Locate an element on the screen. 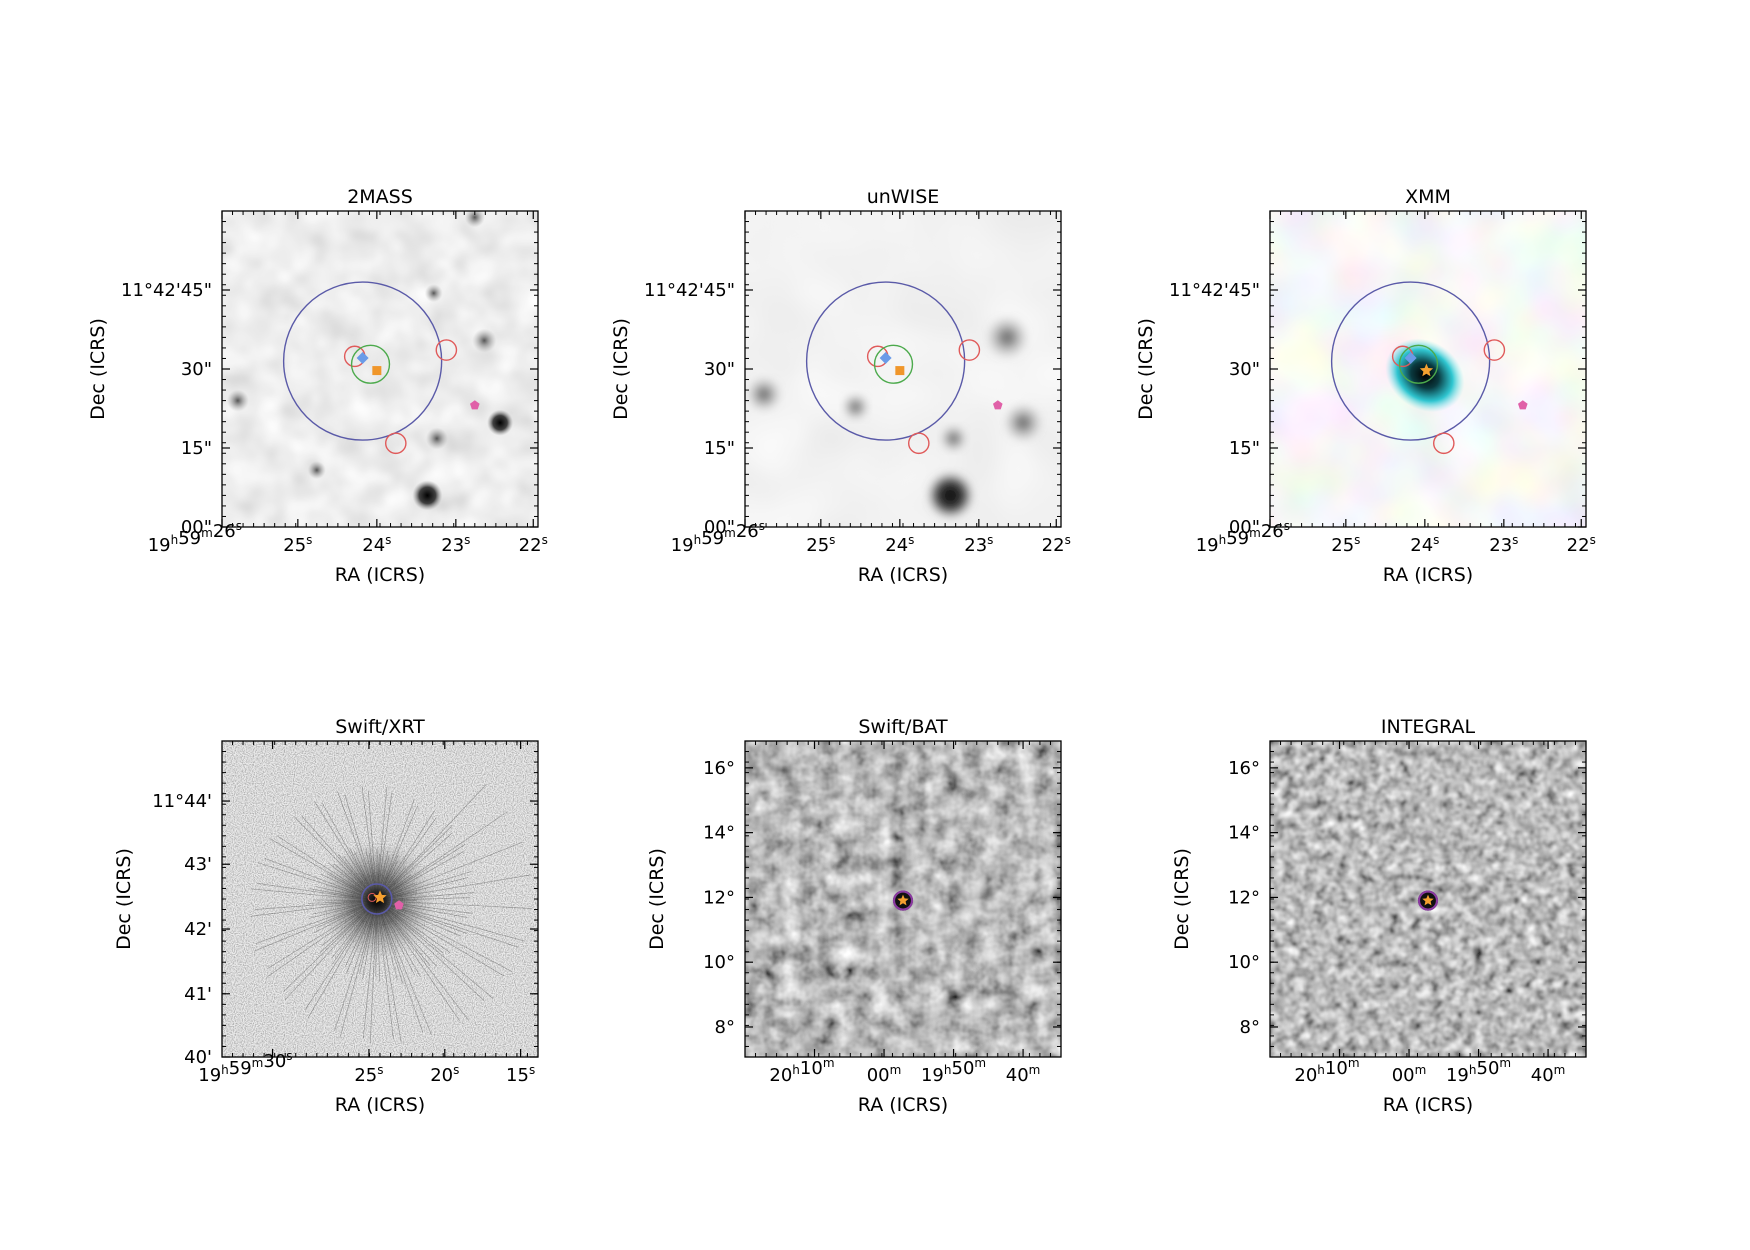 The image size is (1750, 1250). dec-tick-label: 42' is located at coordinates (198, 929).